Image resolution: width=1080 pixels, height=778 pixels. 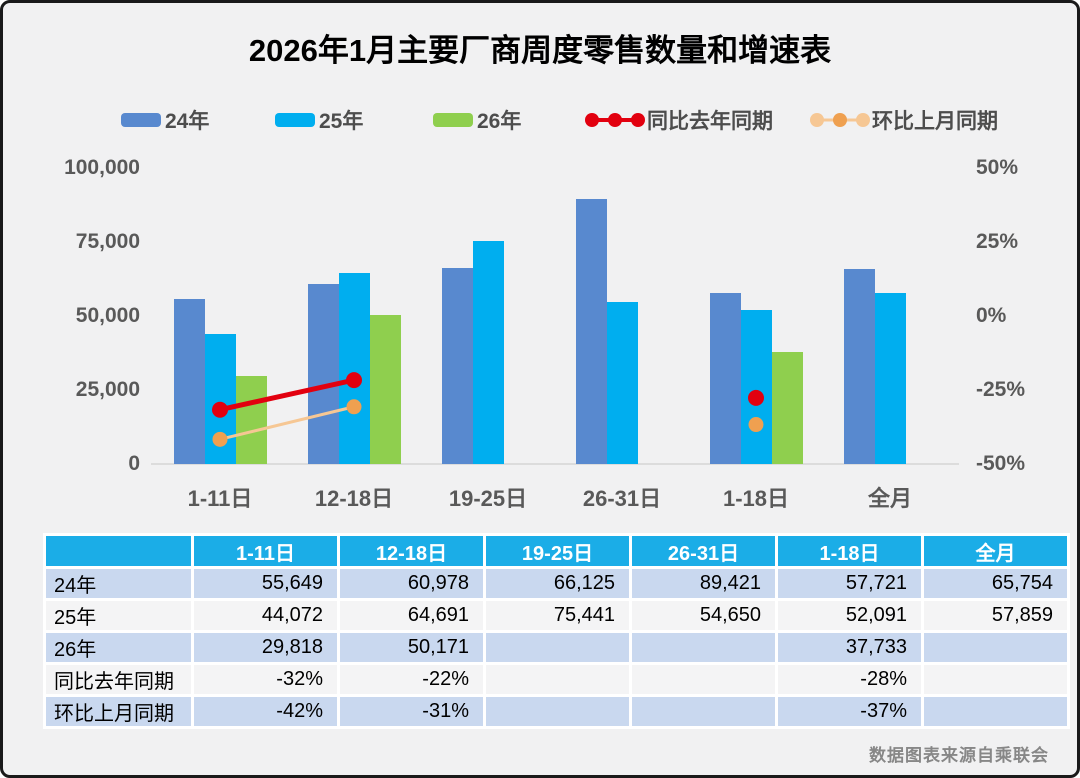 I want to click on table-header-19-25日: 19-25日, so click(x=557, y=551).